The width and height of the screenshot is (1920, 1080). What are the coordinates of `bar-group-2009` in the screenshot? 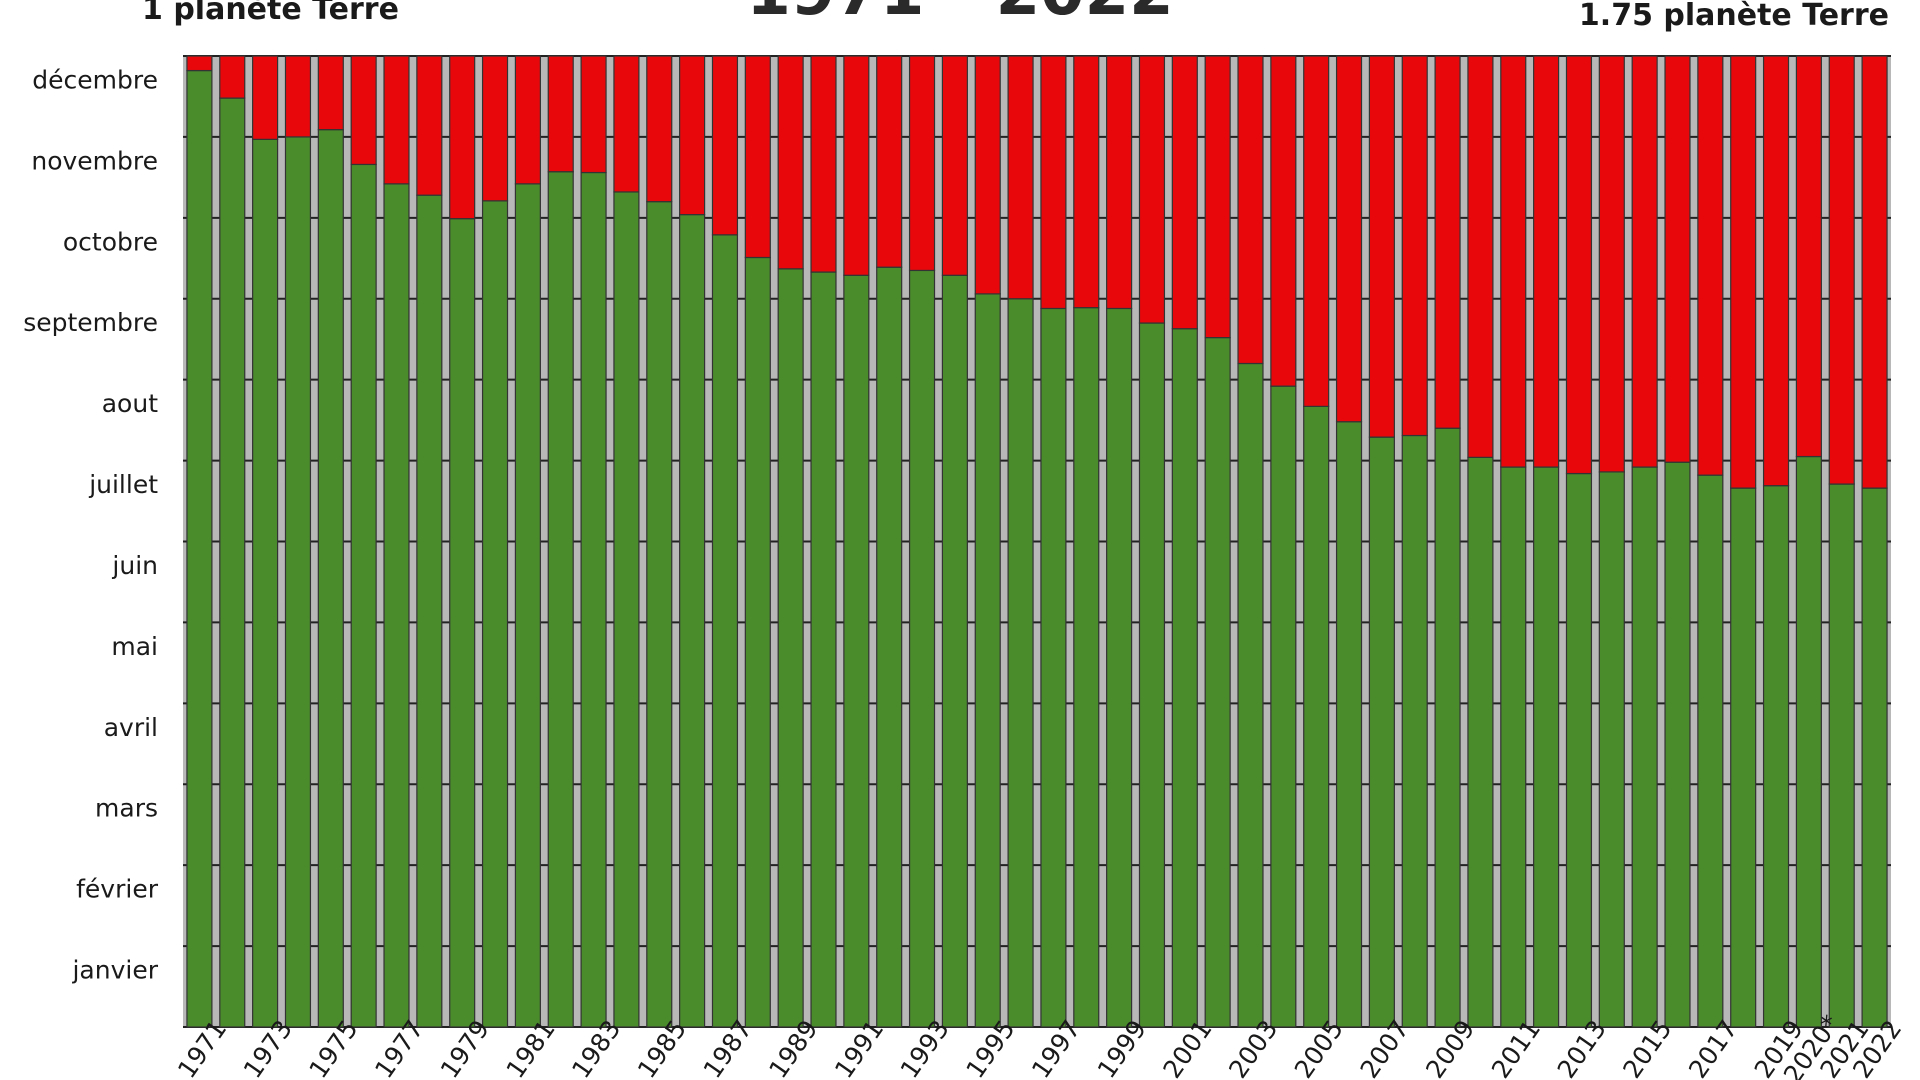 It's located at (1447, 541).